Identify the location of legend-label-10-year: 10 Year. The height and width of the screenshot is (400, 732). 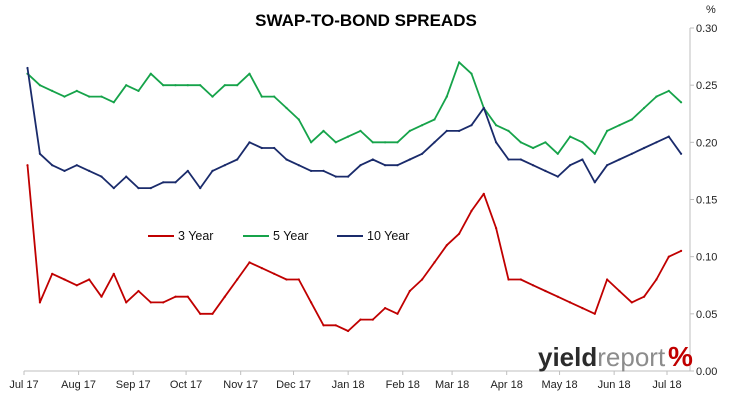
(388, 236).